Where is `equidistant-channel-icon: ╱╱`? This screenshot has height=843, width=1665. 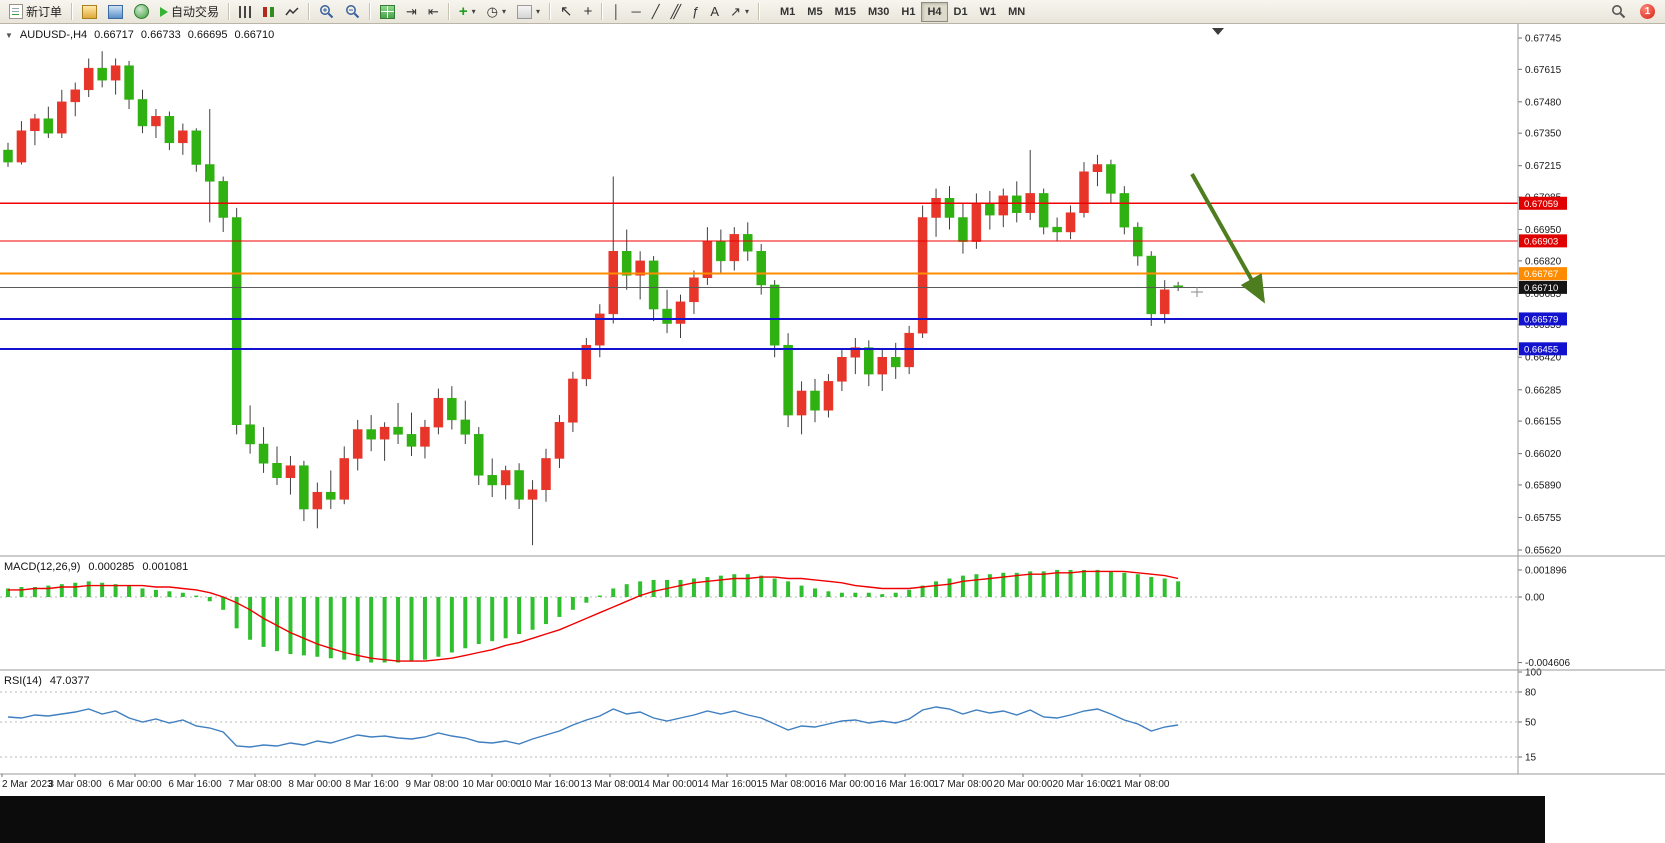 equidistant-channel-icon: ╱╱ is located at coordinates (676, 11).